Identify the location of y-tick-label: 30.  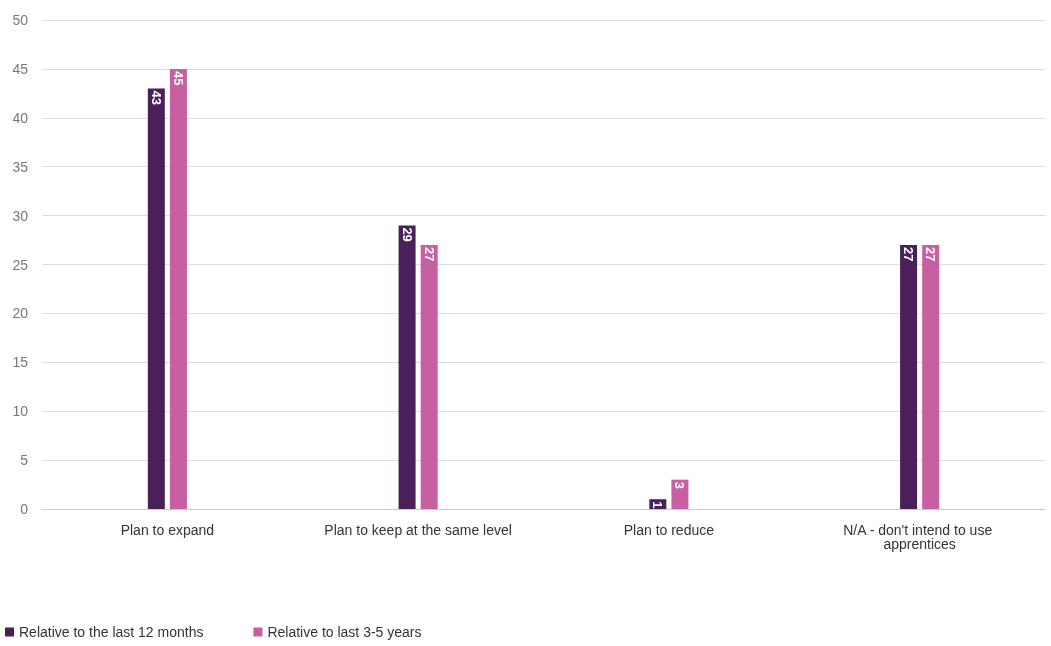
(20, 215).